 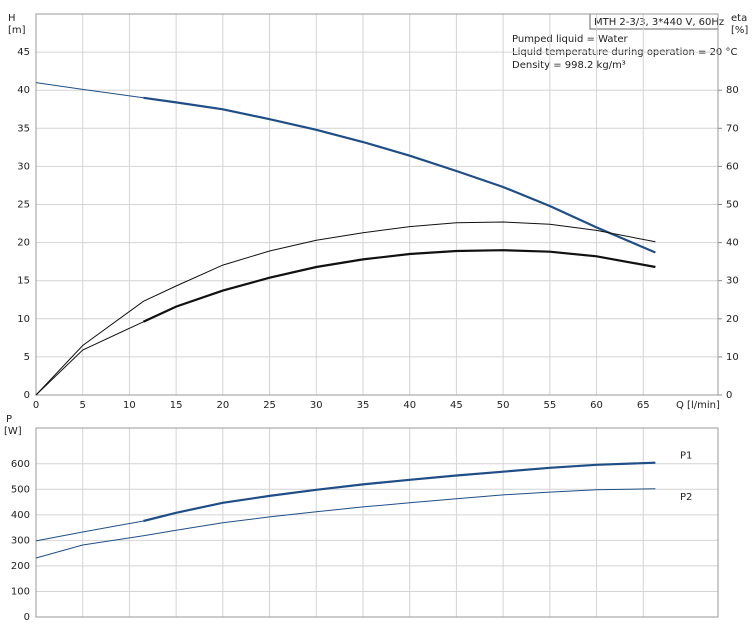 What do you see at coordinates (729, 395) in the screenshot?
I see `y2-tick-label: 0` at bounding box center [729, 395].